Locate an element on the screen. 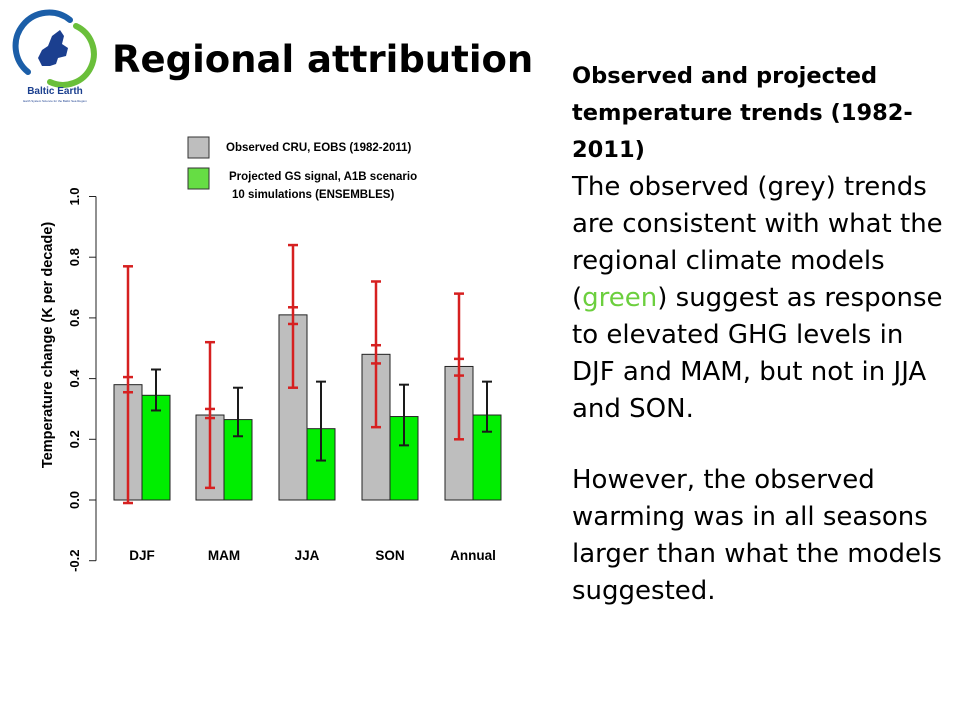 This screenshot has height=720, width=960. x-label-Annual: Annual is located at coordinates (473, 555).